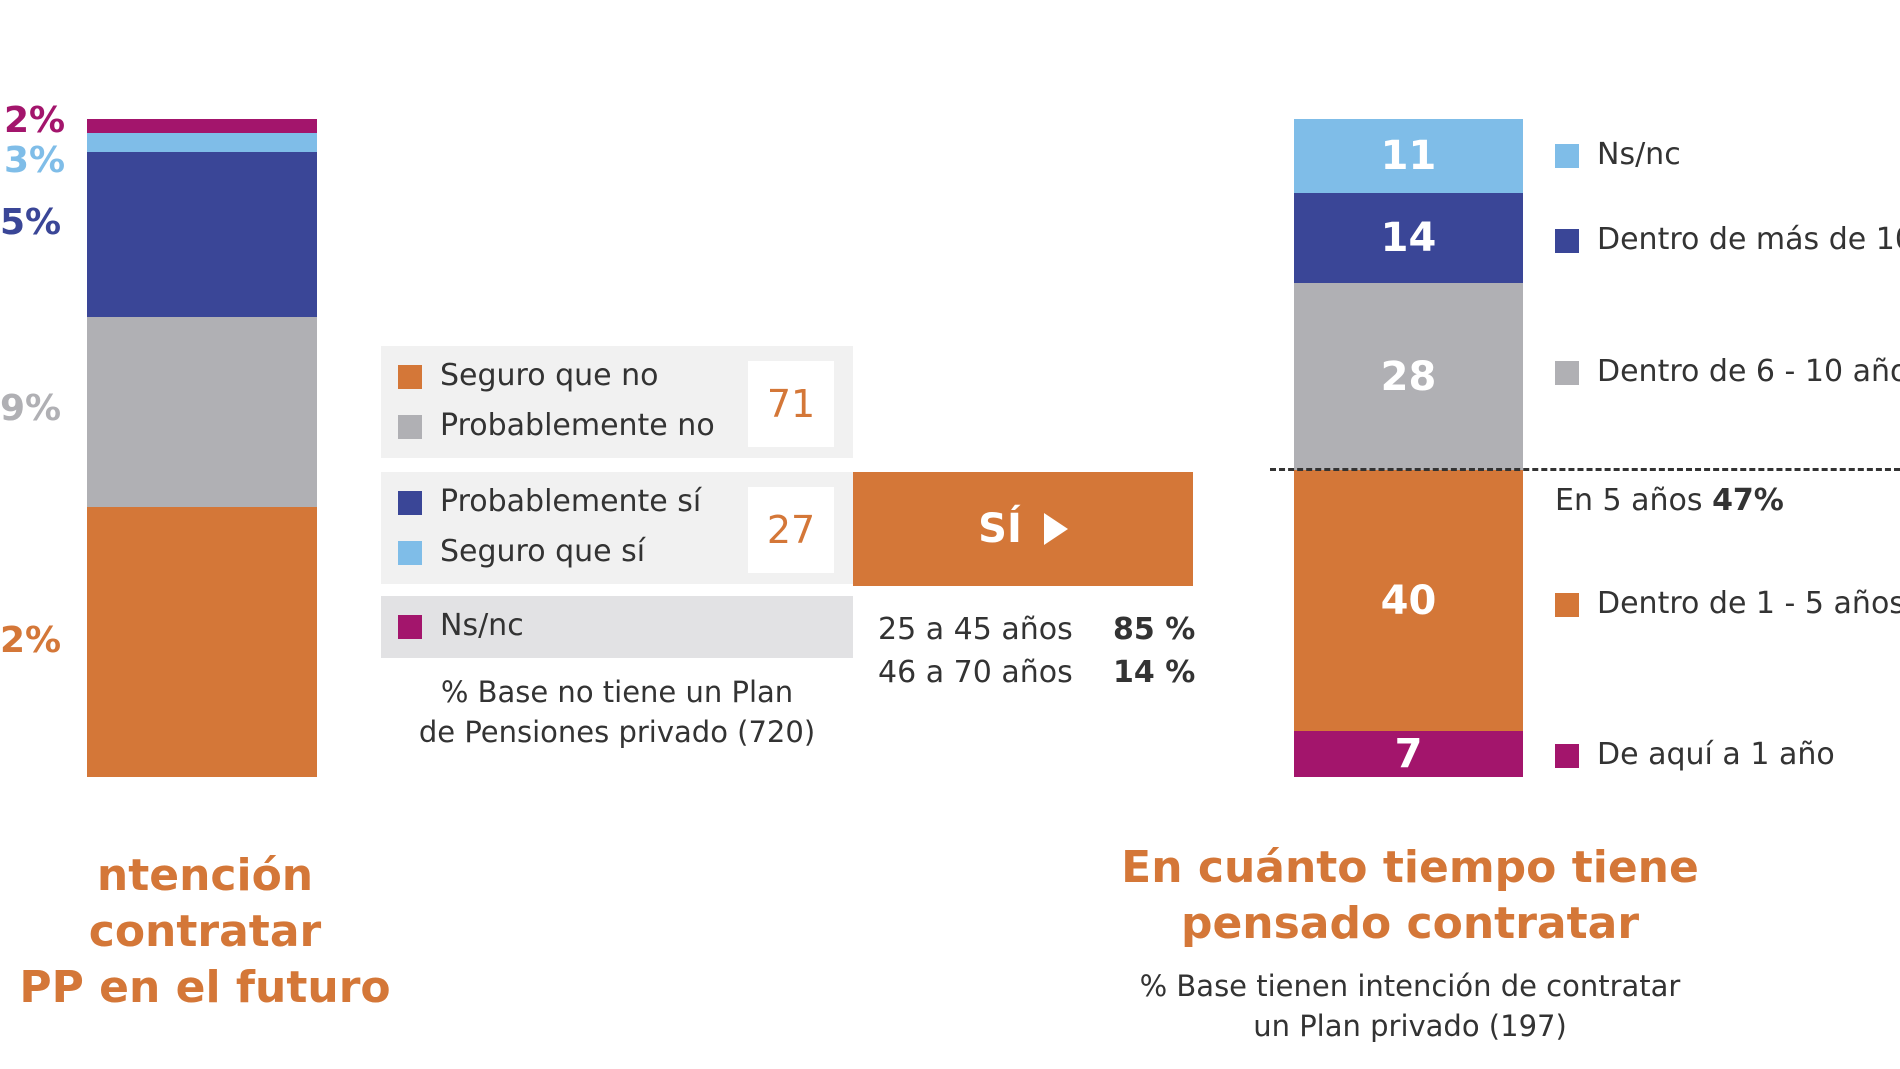 The height and width of the screenshot is (1069, 1900). I want to click on right-legend-mas-10: Dentro de más de 10, so click(1727, 239).